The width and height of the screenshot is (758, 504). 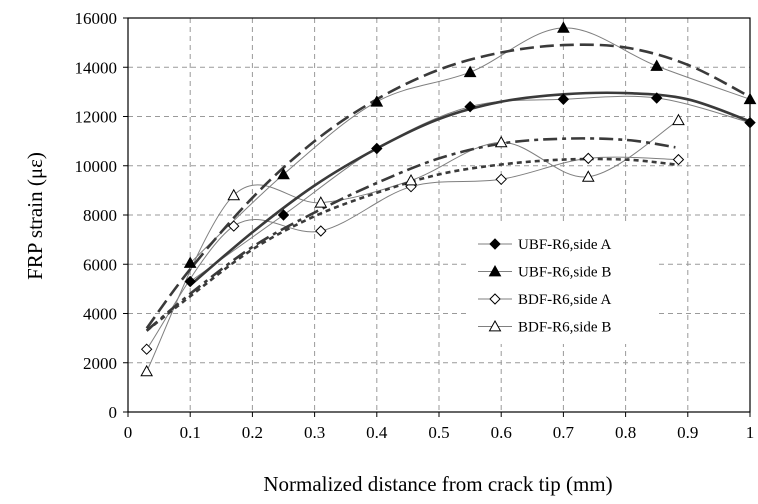 What do you see at coordinates (113, 412) in the screenshot?
I see `y-tick-label: 0` at bounding box center [113, 412].